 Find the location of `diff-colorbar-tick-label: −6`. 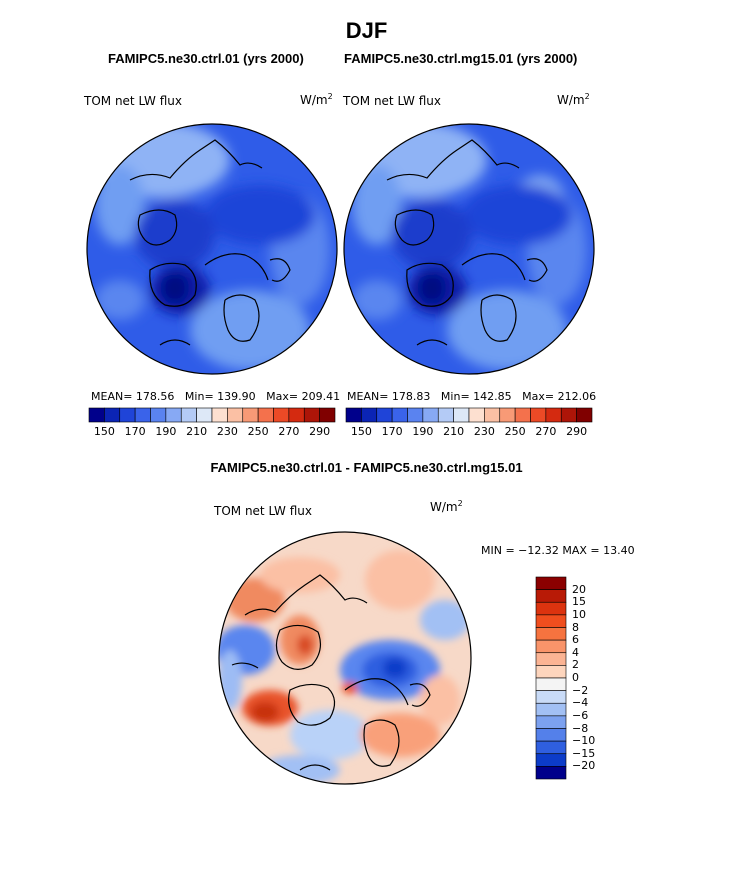

diff-colorbar-tick-label: −6 is located at coordinates (580, 715).